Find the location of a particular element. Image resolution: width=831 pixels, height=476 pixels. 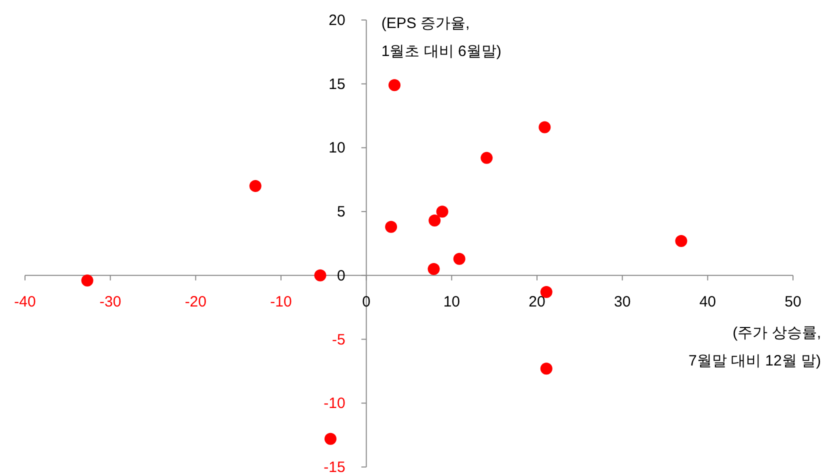

y-tick-label: -10 is located at coordinates (335, 403).